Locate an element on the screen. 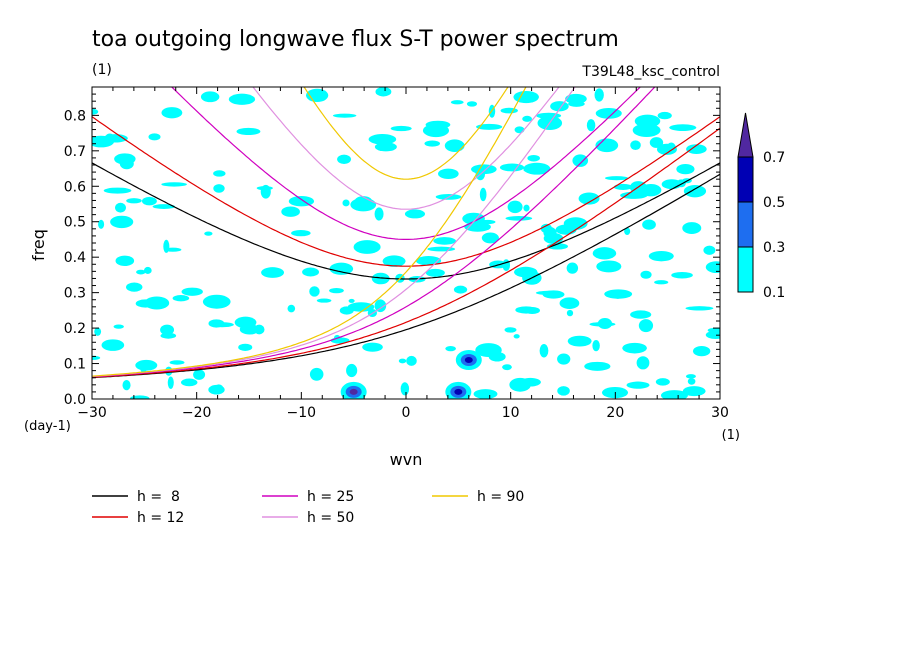  x-tick-label: 30 is located at coordinates (720, 413).